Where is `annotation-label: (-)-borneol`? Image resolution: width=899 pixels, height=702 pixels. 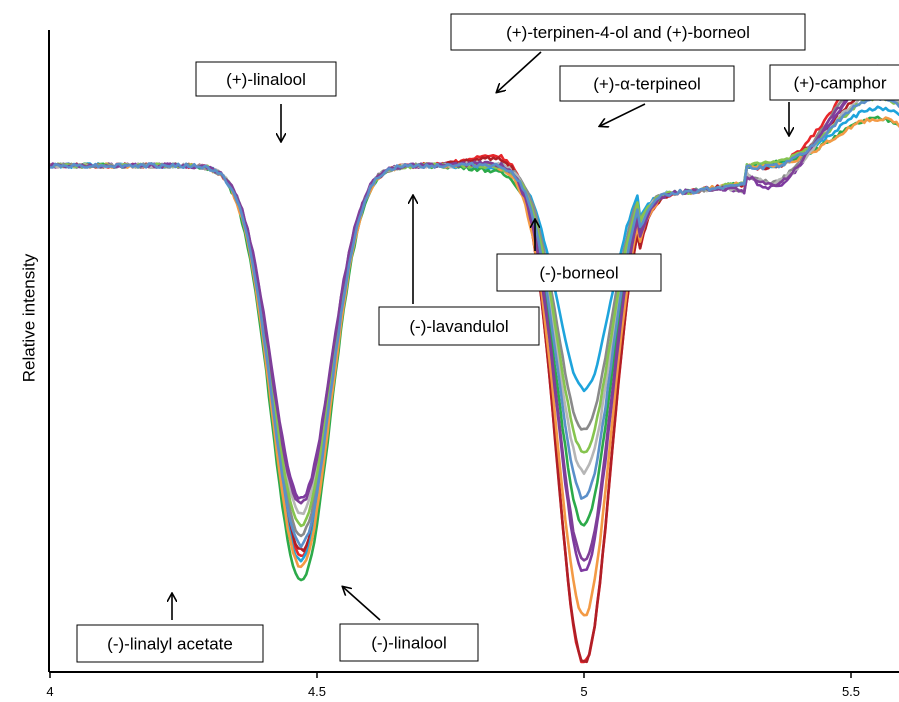
annotation-label: (-)-borneol is located at coordinates (578, 273).